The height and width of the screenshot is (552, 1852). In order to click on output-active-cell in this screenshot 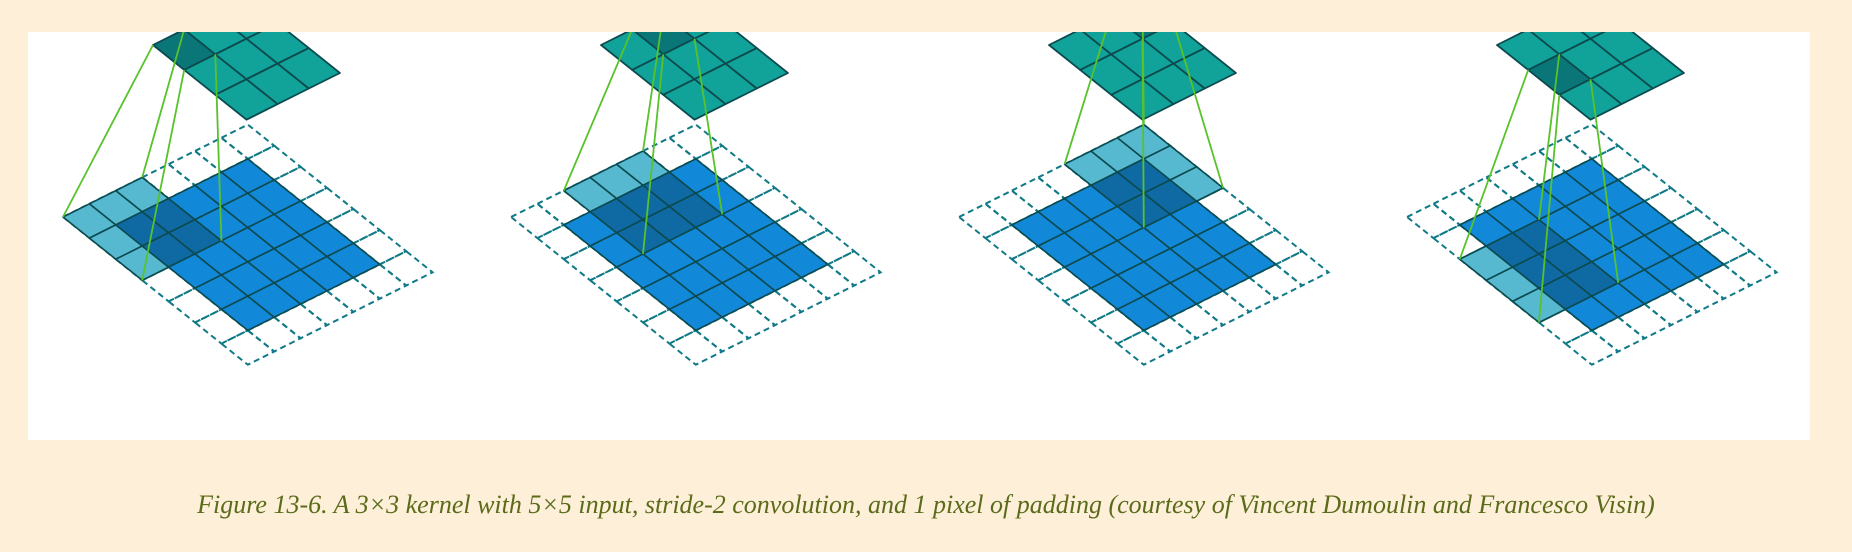, I will do `click(1145, 36)`.